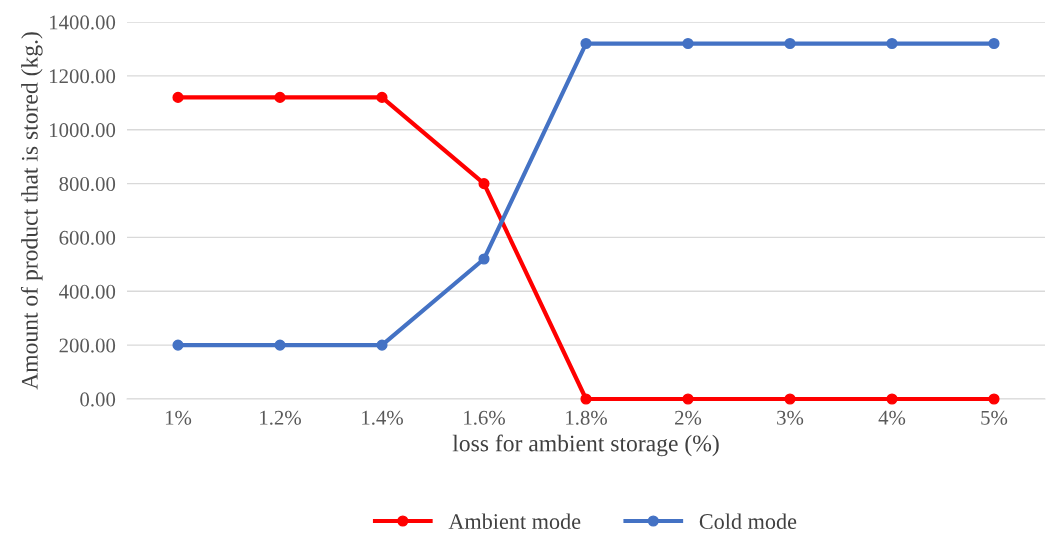 The height and width of the screenshot is (533, 1057). What do you see at coordinates (87, 237) in the screenshot?
I see `y-tick-label: 600.00` at bounding box center [87, 237].